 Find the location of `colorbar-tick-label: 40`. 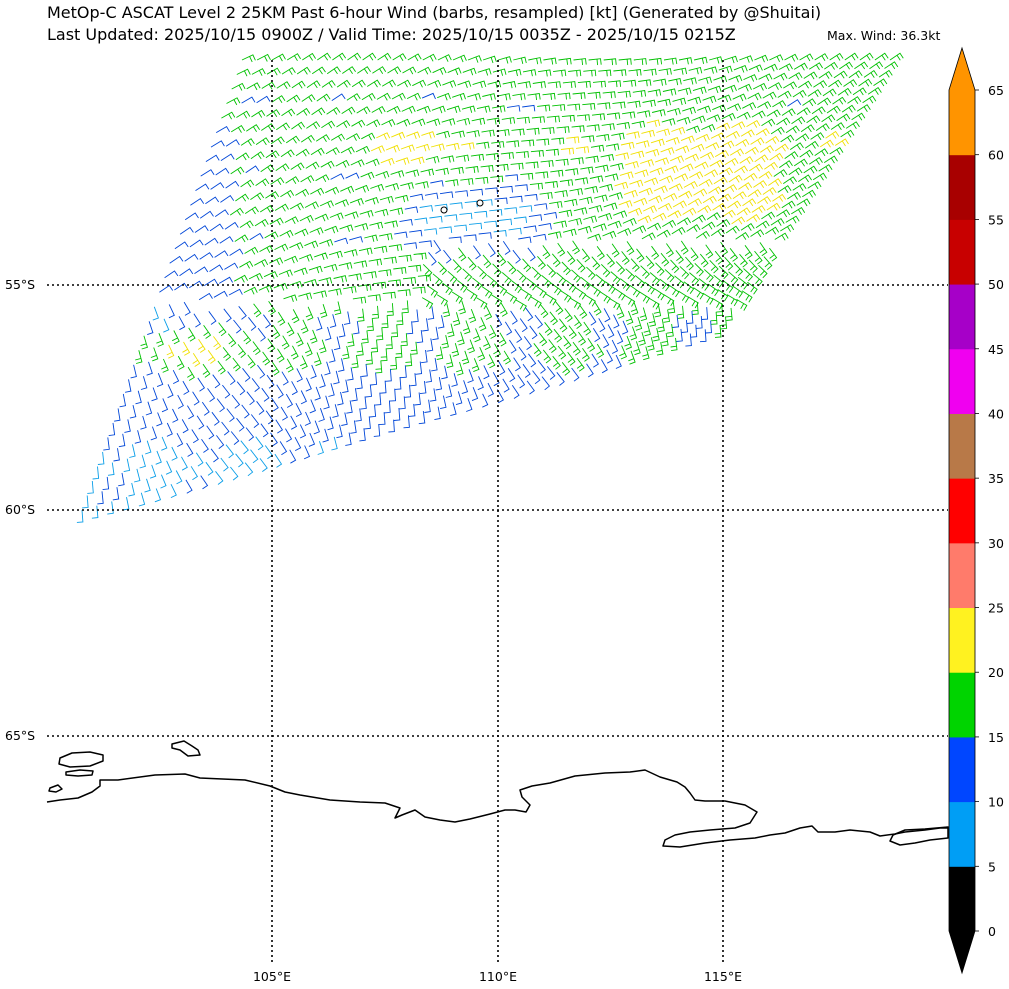

colorbar-tick-label: 40 is located at coordinates (996, 413).